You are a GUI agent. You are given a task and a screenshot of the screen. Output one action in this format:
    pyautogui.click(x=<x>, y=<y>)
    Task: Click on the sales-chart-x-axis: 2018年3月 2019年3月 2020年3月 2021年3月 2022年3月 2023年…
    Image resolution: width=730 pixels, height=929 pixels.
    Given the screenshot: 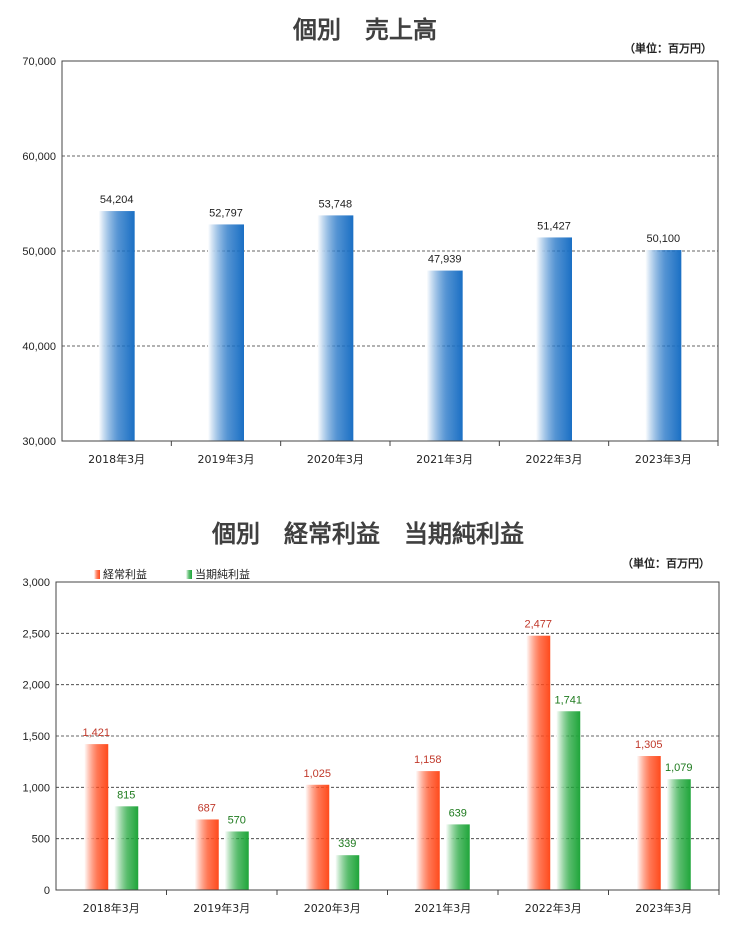 What is the action you would take?
    pyautogui.click(x=403, y=453)
    